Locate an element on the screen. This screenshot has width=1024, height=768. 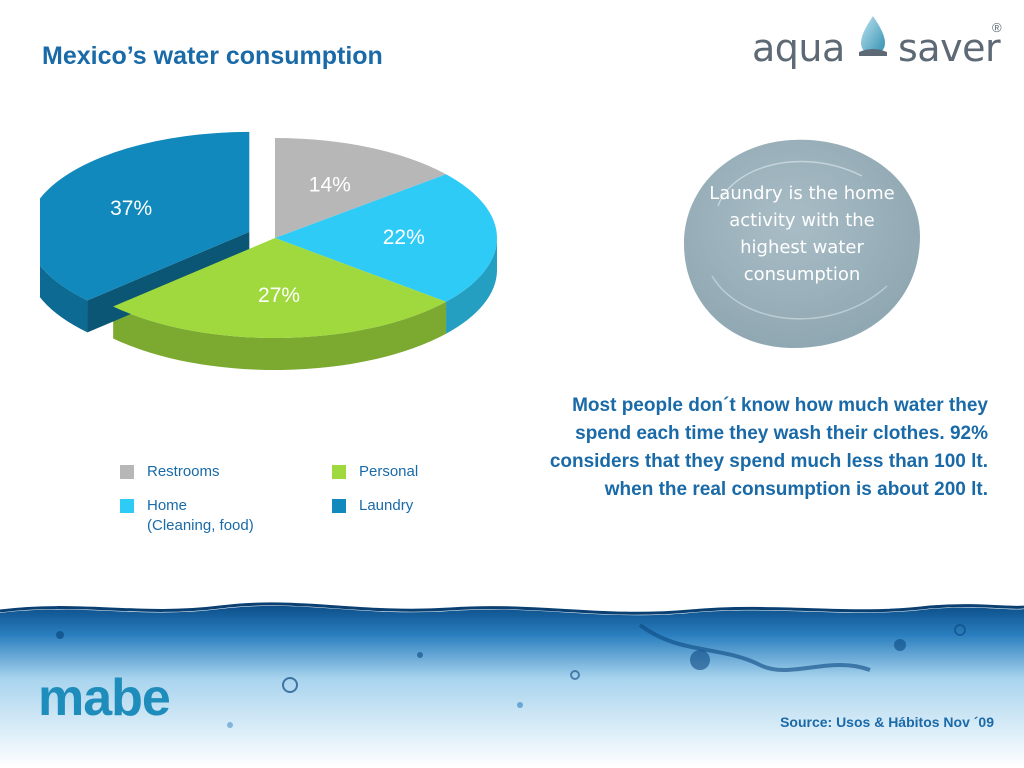
data-label-laundry: 37% is located at coordinates (131, 208).